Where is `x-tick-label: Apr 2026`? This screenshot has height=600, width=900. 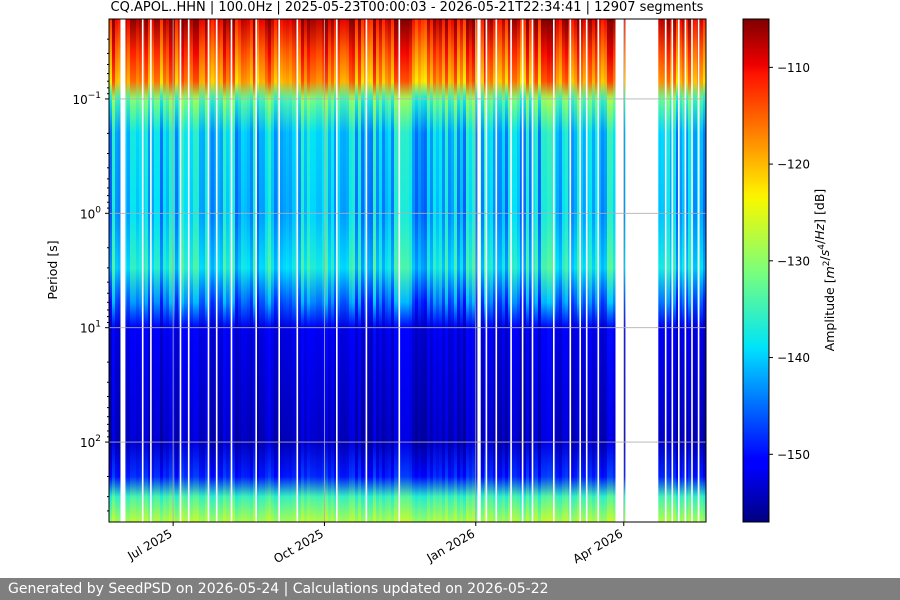
x-tick-label: Apr 2026 is located at coordinates (598, 546).